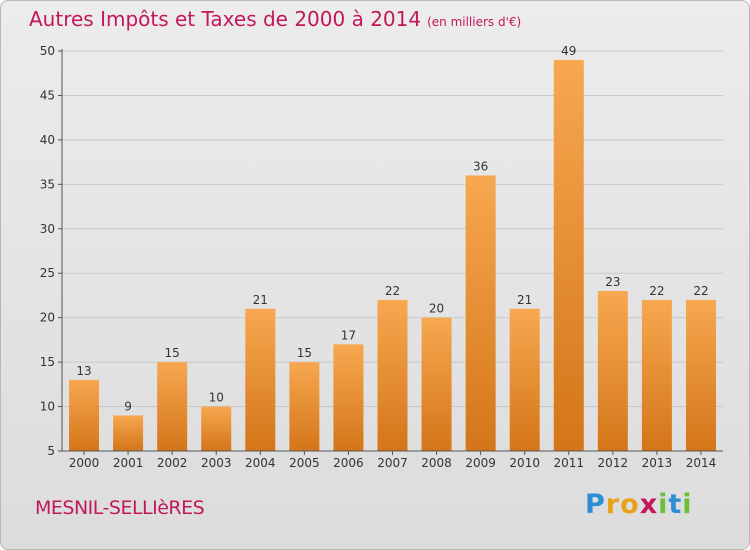  Describe the element at coordinates (612, 282) in the screenshot. I see `data-label: 23` at that location.